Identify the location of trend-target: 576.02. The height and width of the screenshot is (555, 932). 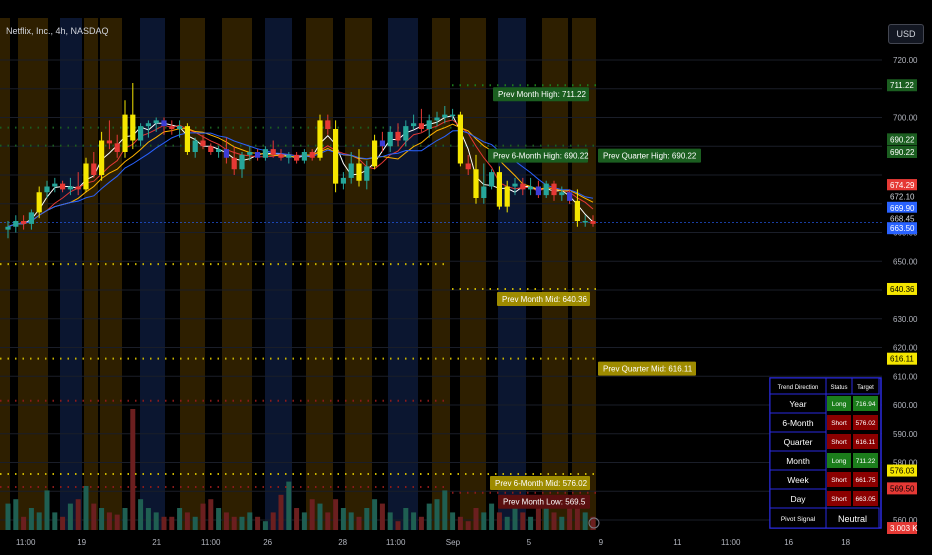
(866, 423).